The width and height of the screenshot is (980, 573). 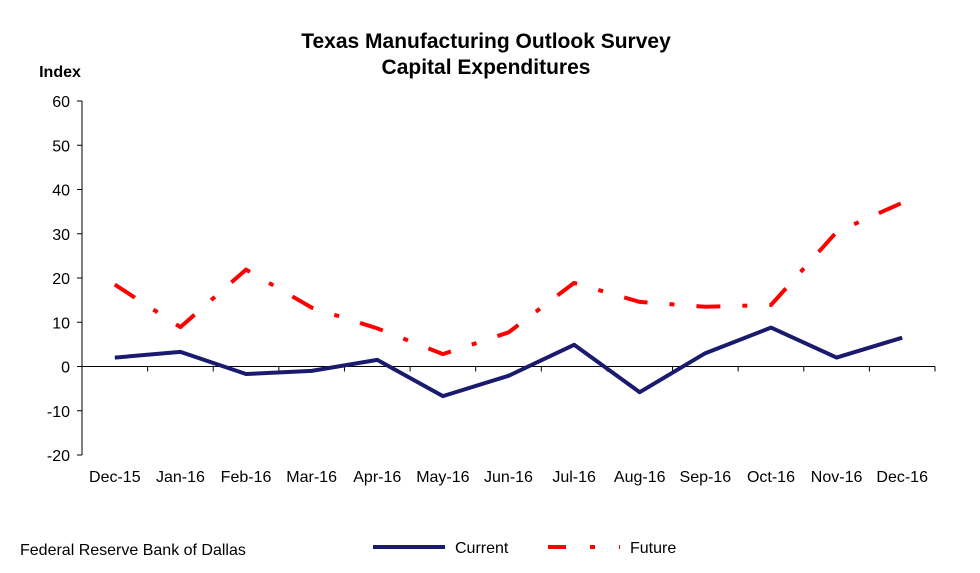 I want to click on y-tick-label: -20, so click(x=58, y=456).